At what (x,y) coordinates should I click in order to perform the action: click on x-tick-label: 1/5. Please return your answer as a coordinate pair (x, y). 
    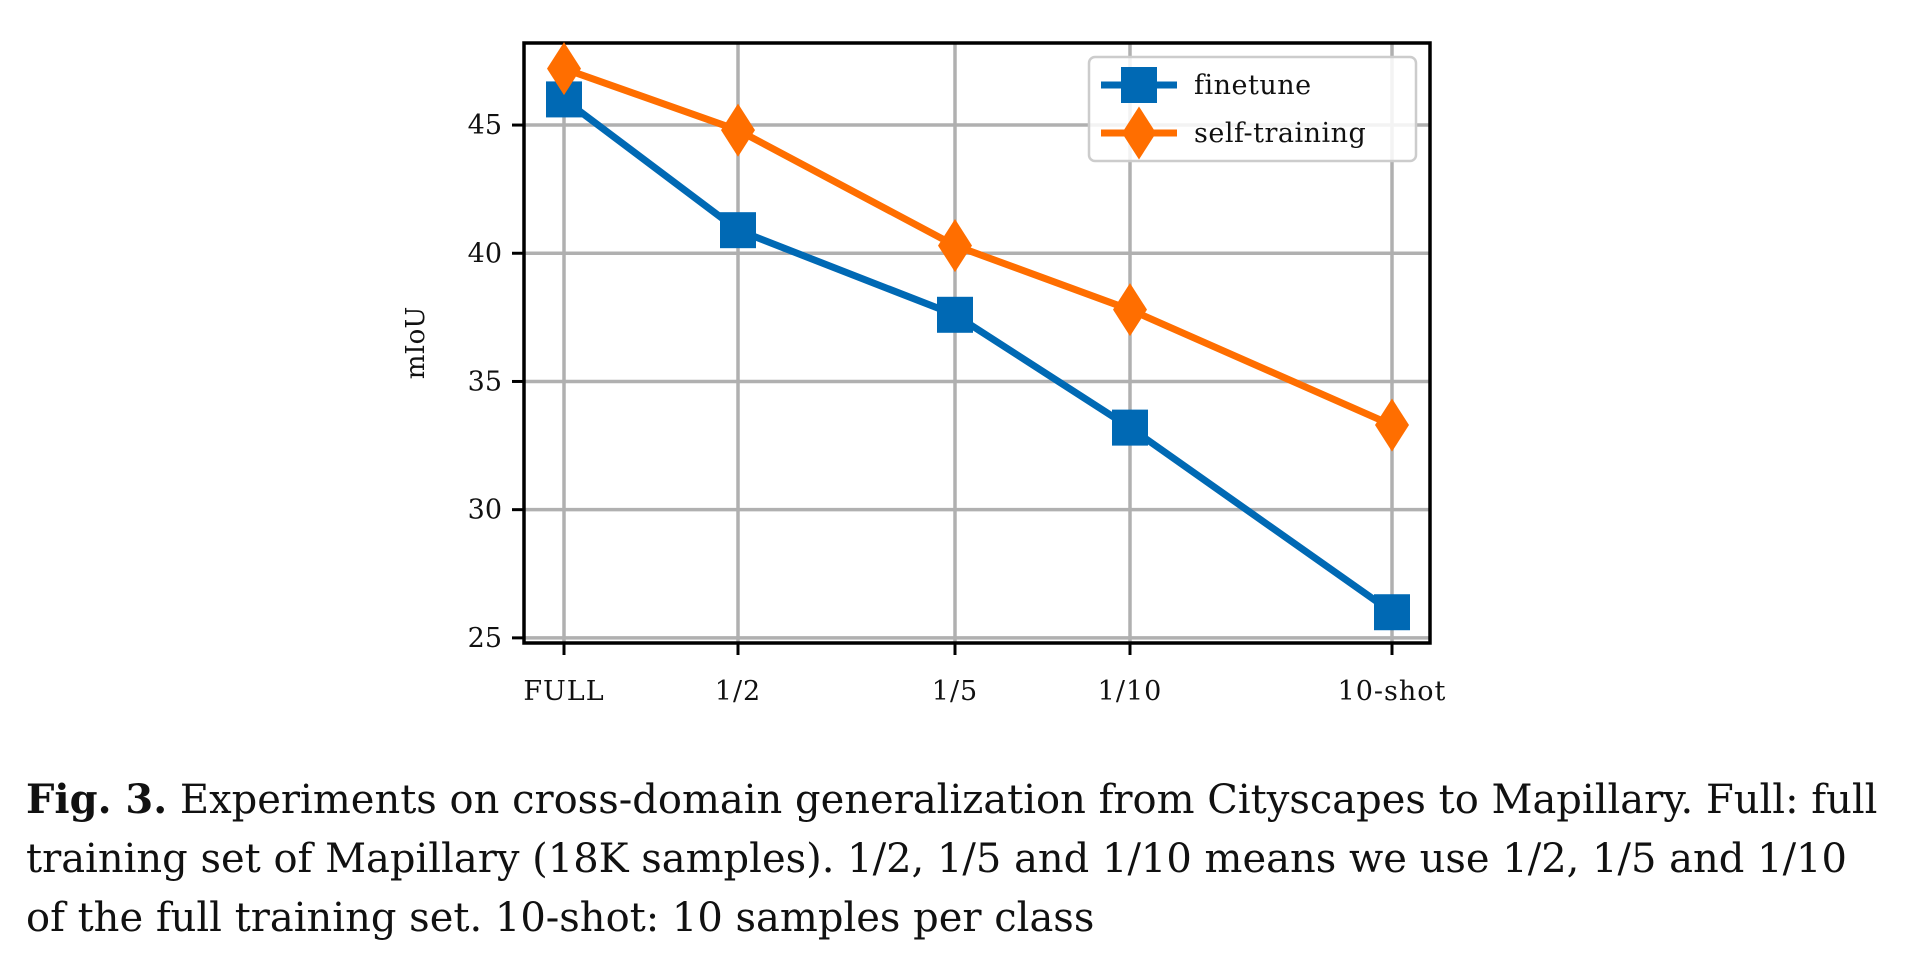
    Looking at the image, I should click on (955, 691).